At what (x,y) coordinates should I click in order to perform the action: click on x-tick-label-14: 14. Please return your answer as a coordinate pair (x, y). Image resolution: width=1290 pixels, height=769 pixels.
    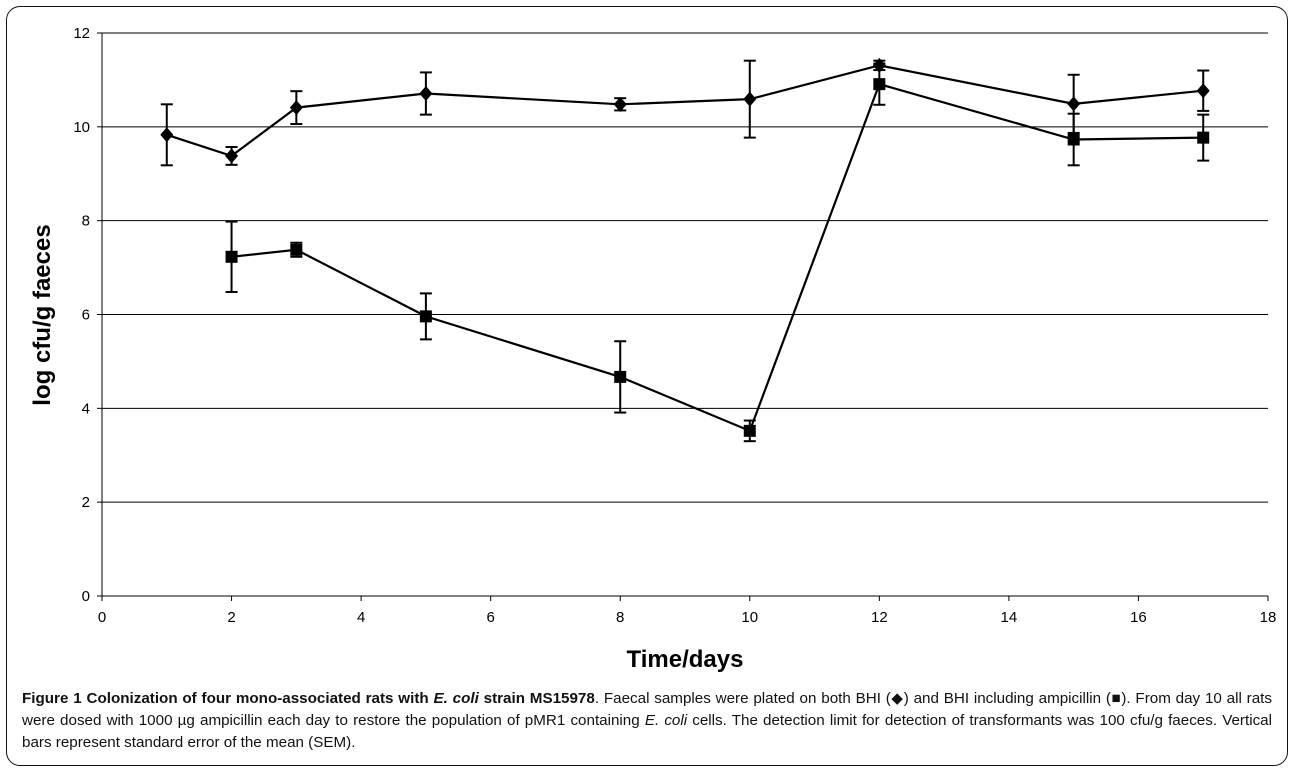
    Looking at the image, I should click on (1009, 617).